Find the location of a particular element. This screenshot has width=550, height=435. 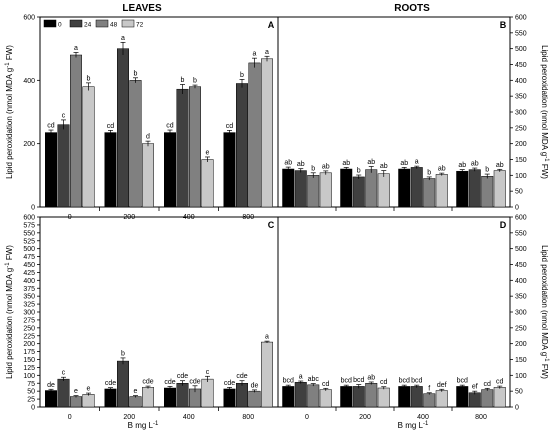

significance-letter: d is located at coordinates (148, 137).